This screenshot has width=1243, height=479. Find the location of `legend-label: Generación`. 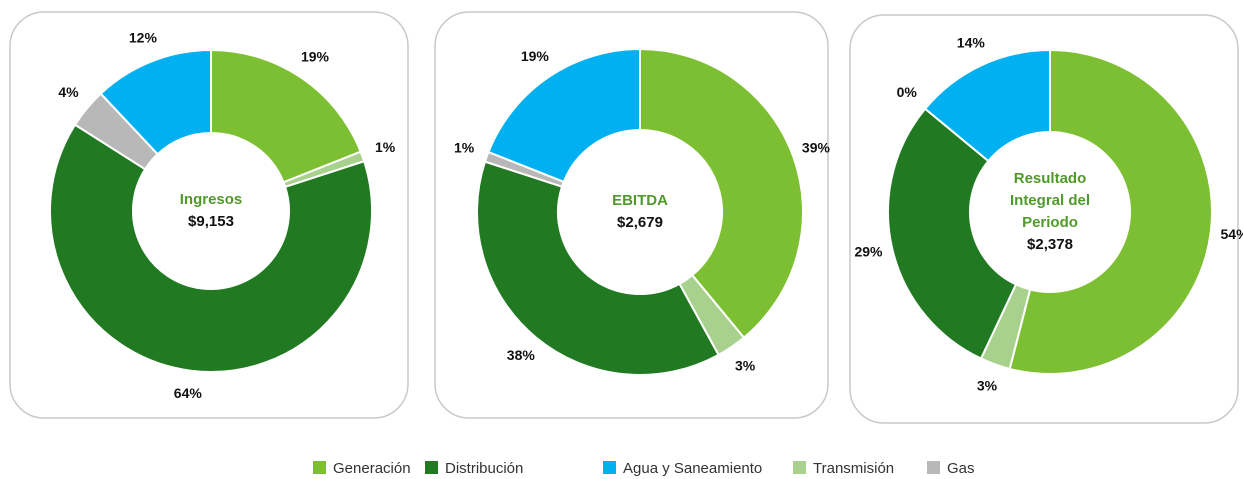

legend-label: Generación is located at coordinates (372, 468).